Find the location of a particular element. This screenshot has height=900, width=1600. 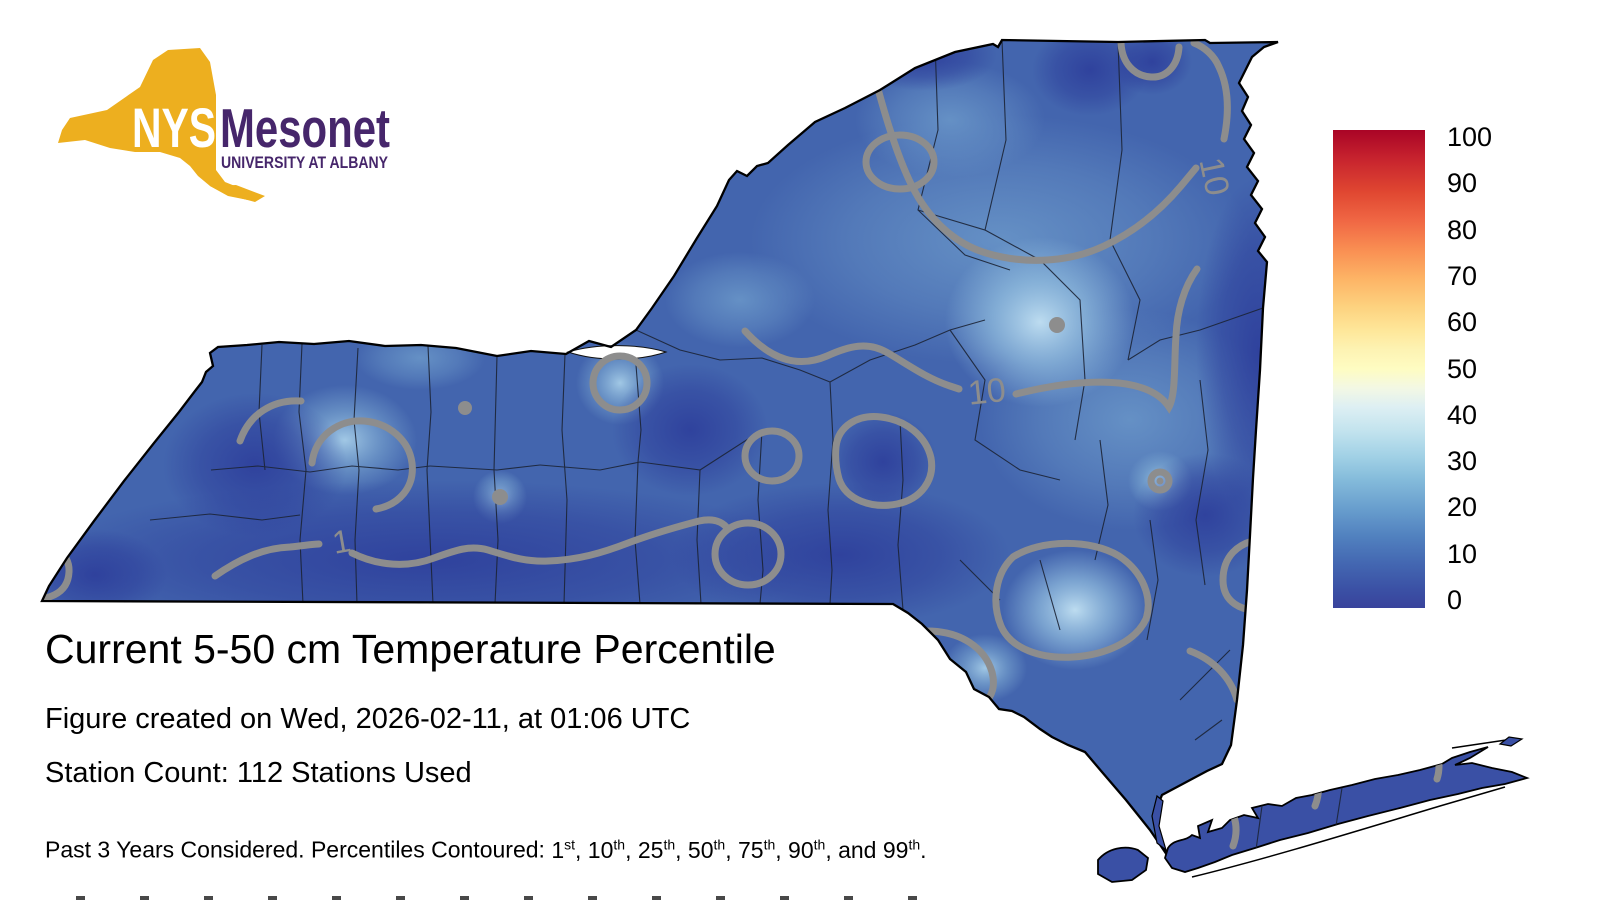

colorbar-tick-label: 100 is located at coordinates (1470, 137).